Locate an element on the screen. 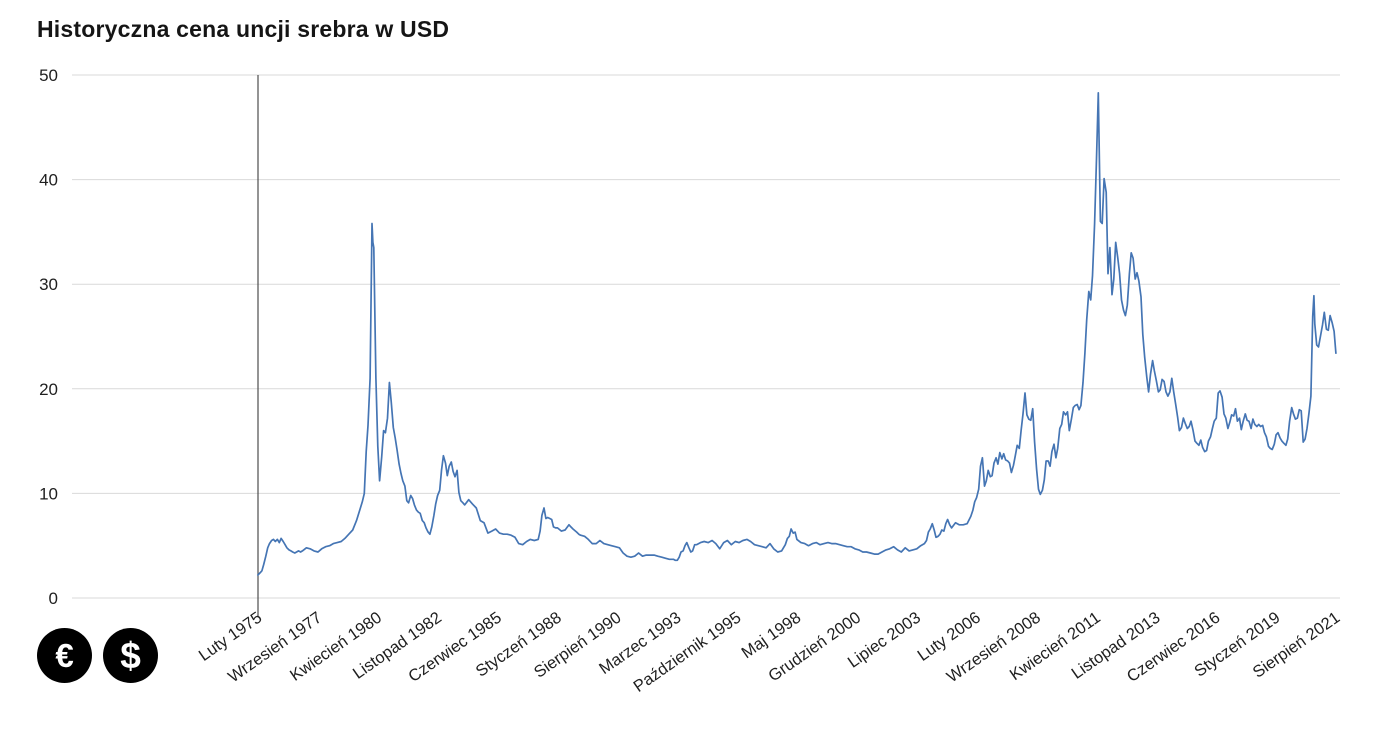 The image size is (1400, 731). y-tick-label: 40 is located at coordinates (48, 180).